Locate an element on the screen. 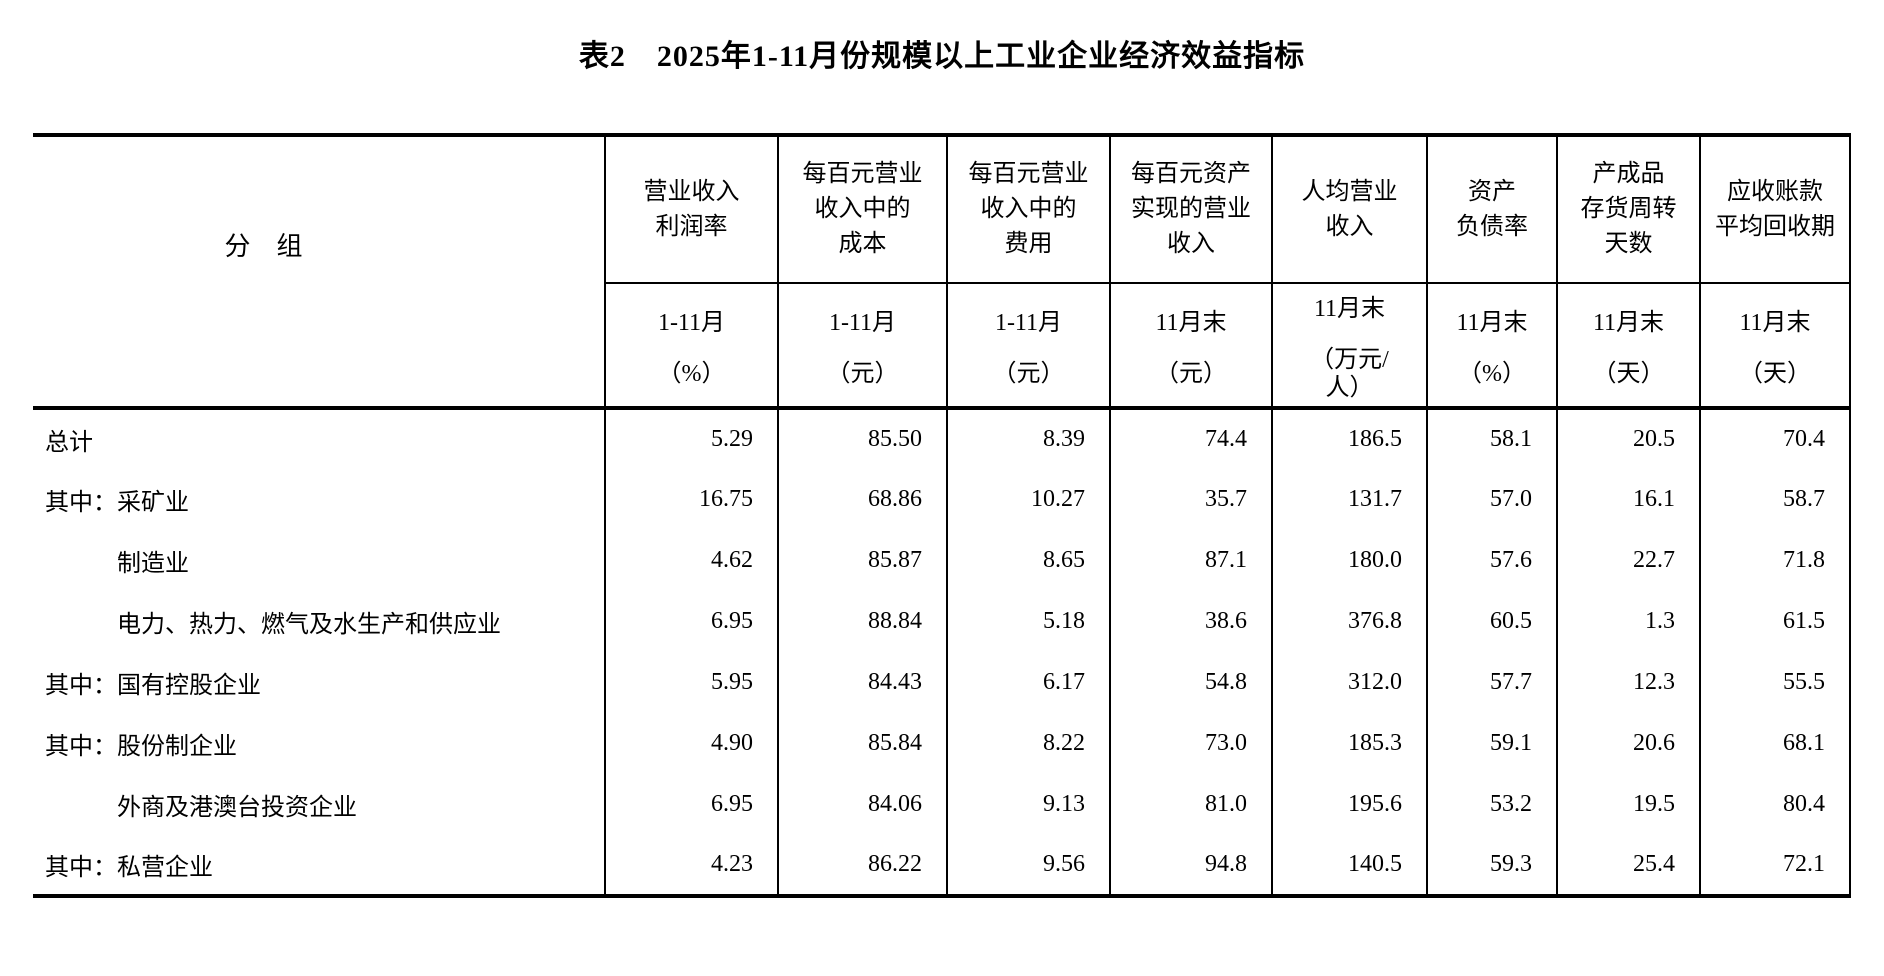 Image resolution: width=1884 pixels, height=976 pixels. data-cell: 5.18 is located at coordinates (1028, 621).